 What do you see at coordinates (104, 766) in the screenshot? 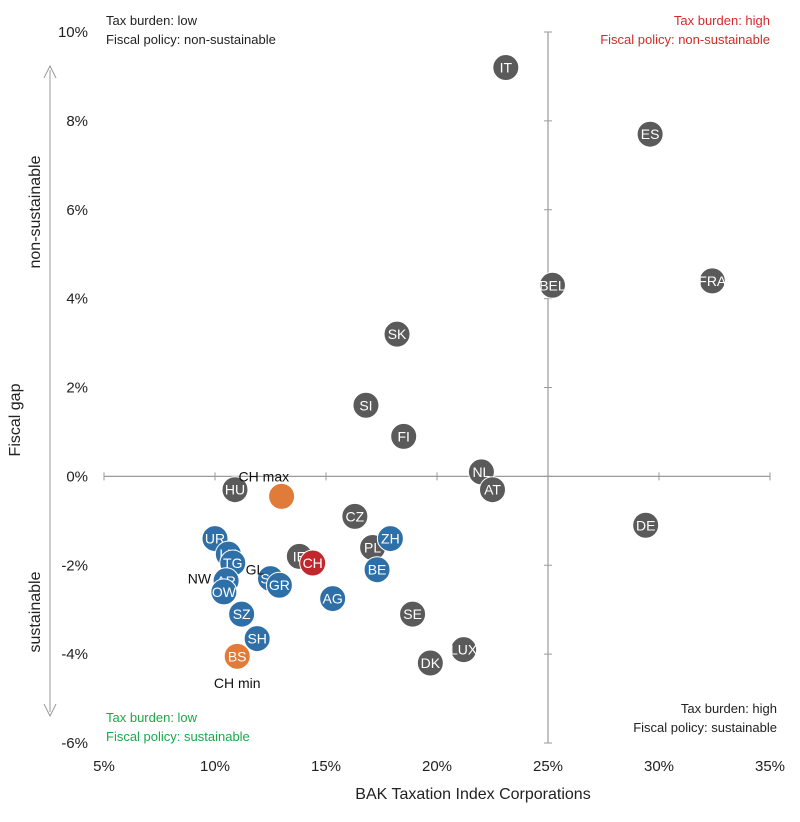
I see `x-tick-label: 5%` at bounding box center [104, 766].